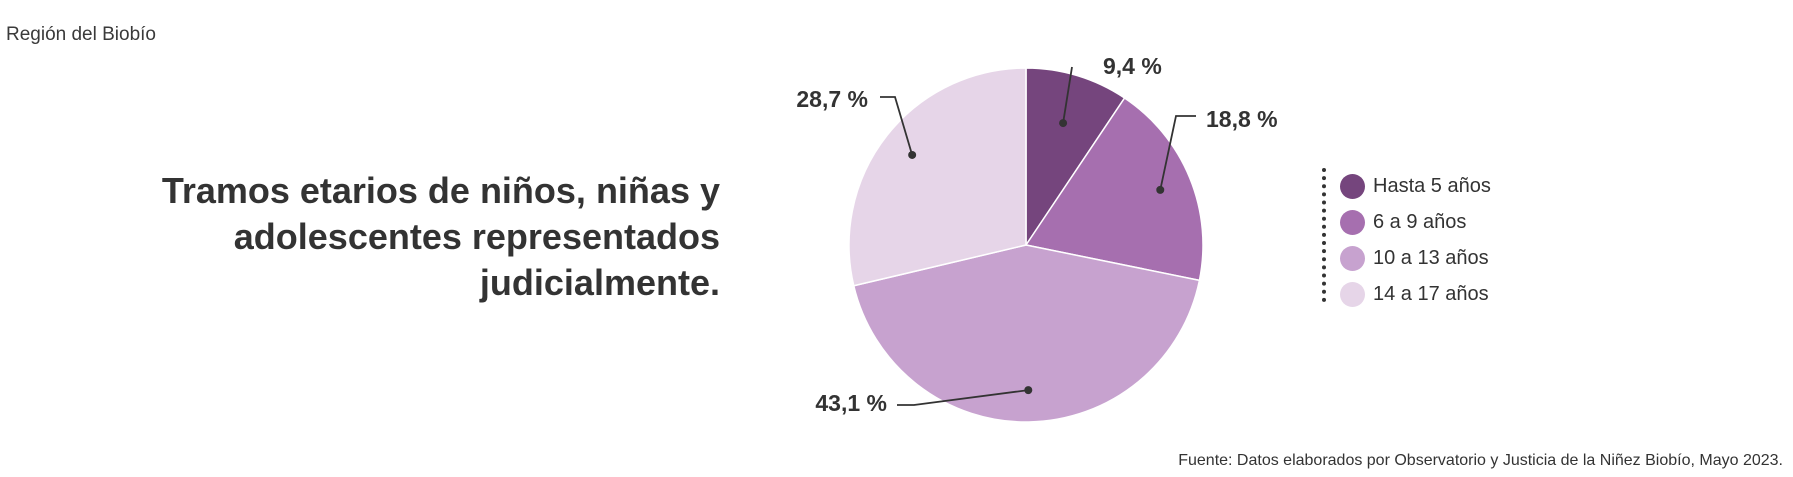 This screenshot has width=1793, height=477. I want to click on chart-title-line-2: adolescentes representados, so click(476, 236).